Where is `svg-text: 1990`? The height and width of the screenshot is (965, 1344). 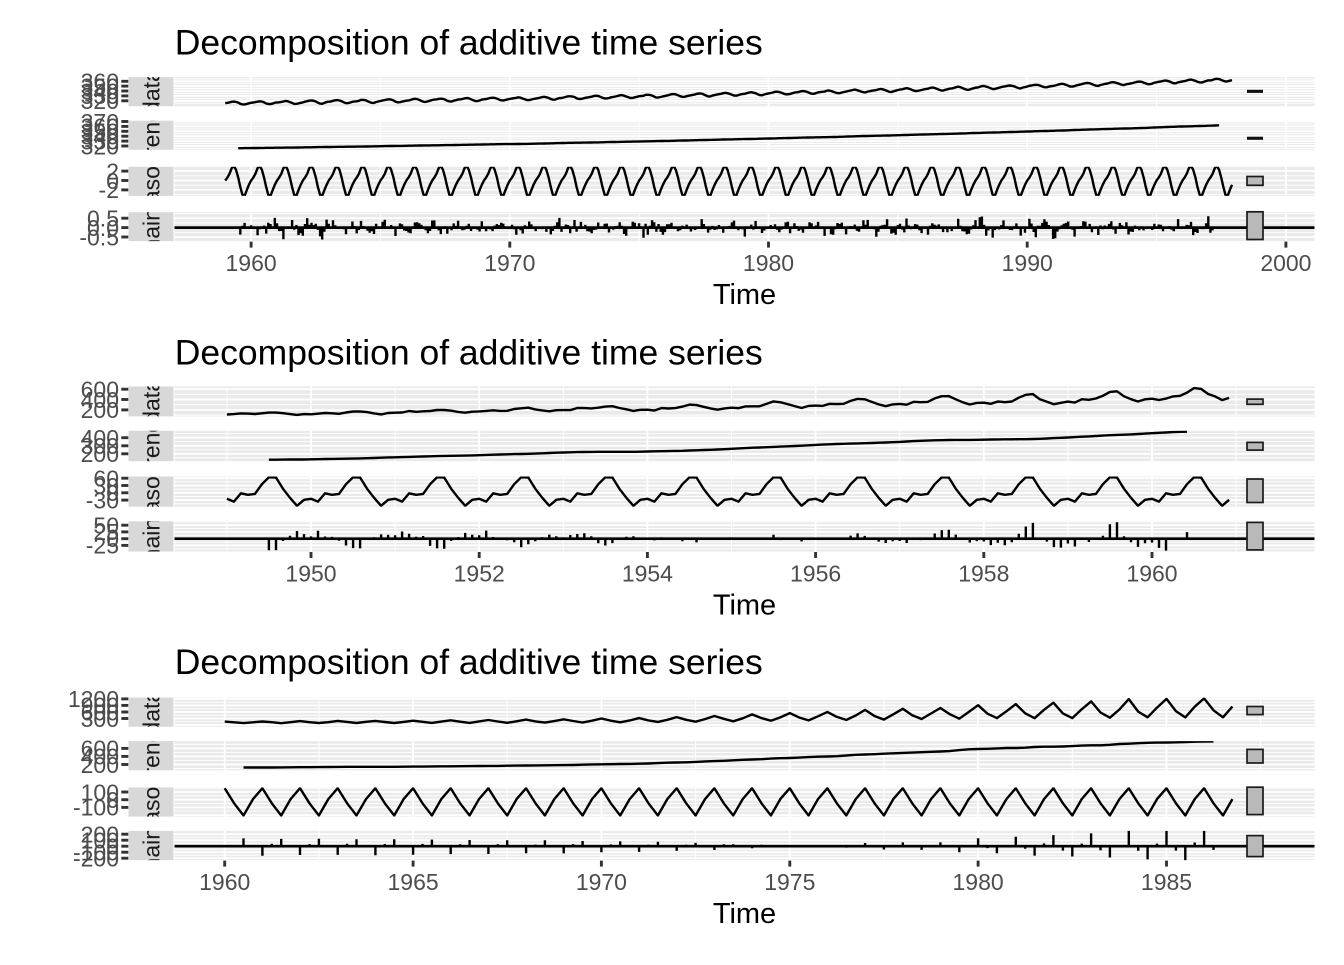
svg-text: 1990 is located at coordinates (1027, 263).